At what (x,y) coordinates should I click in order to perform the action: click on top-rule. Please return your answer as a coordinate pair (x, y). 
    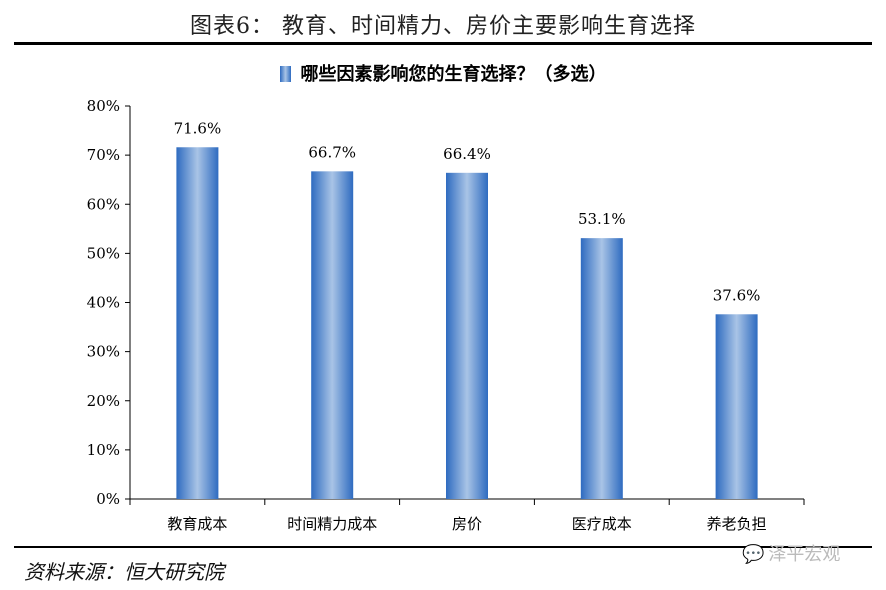
    Looking at the image, I should click on (443, 43).